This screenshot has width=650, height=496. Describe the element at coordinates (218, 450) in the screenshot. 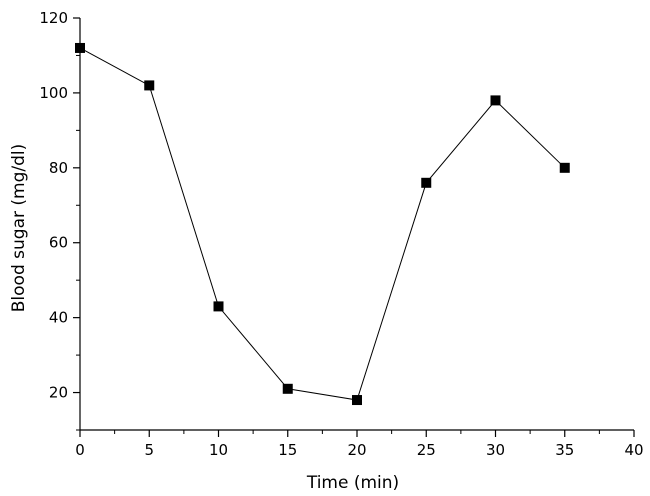

I see `x-tick-label: 10` at that location.